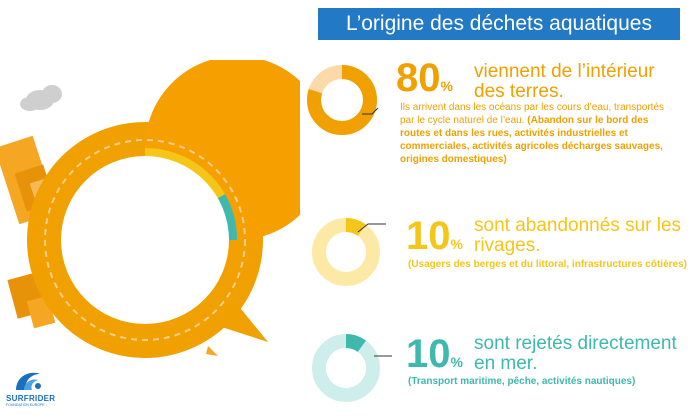 Image resolution: width=700 pixels, height=420 pixels. Describe the element at coordinates (28, 381) in the screenshot. I see `wave-logo-icon` at that location.